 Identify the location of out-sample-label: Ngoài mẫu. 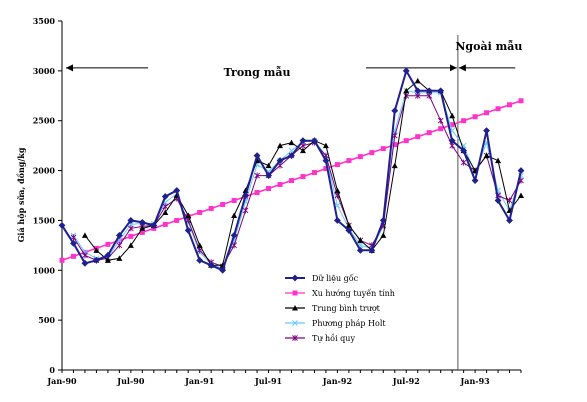
(488, 46).